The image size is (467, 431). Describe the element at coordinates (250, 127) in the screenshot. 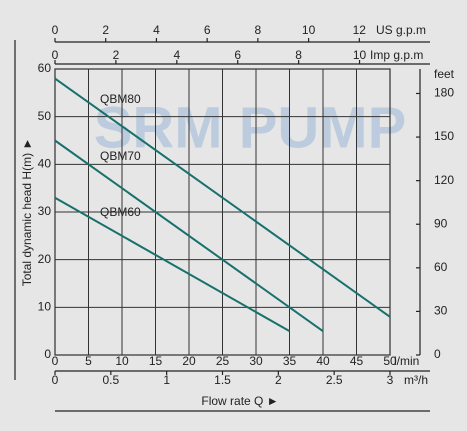

I see `watermark: SRM PUMP` at that location.